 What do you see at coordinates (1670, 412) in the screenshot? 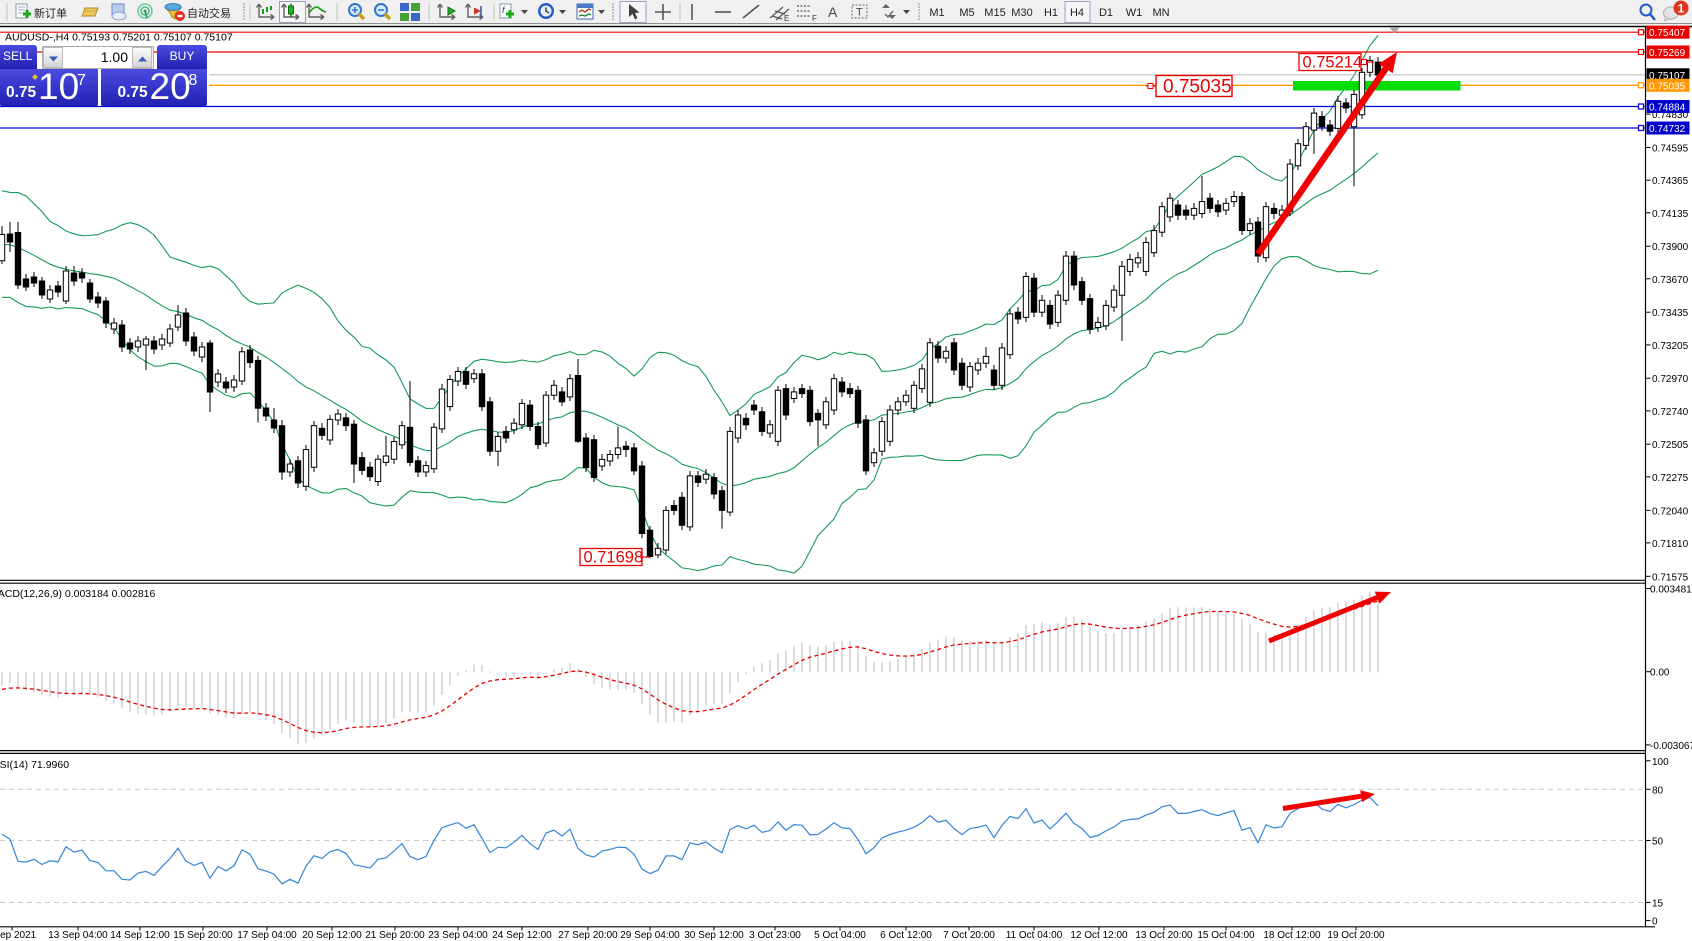
I see `svg-text: 0.72740` at bounding box center [1670, 412].